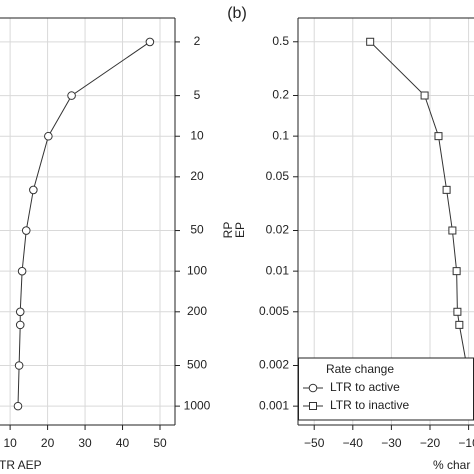  I want to click on x-tick-label: −20, so click(430, 443).